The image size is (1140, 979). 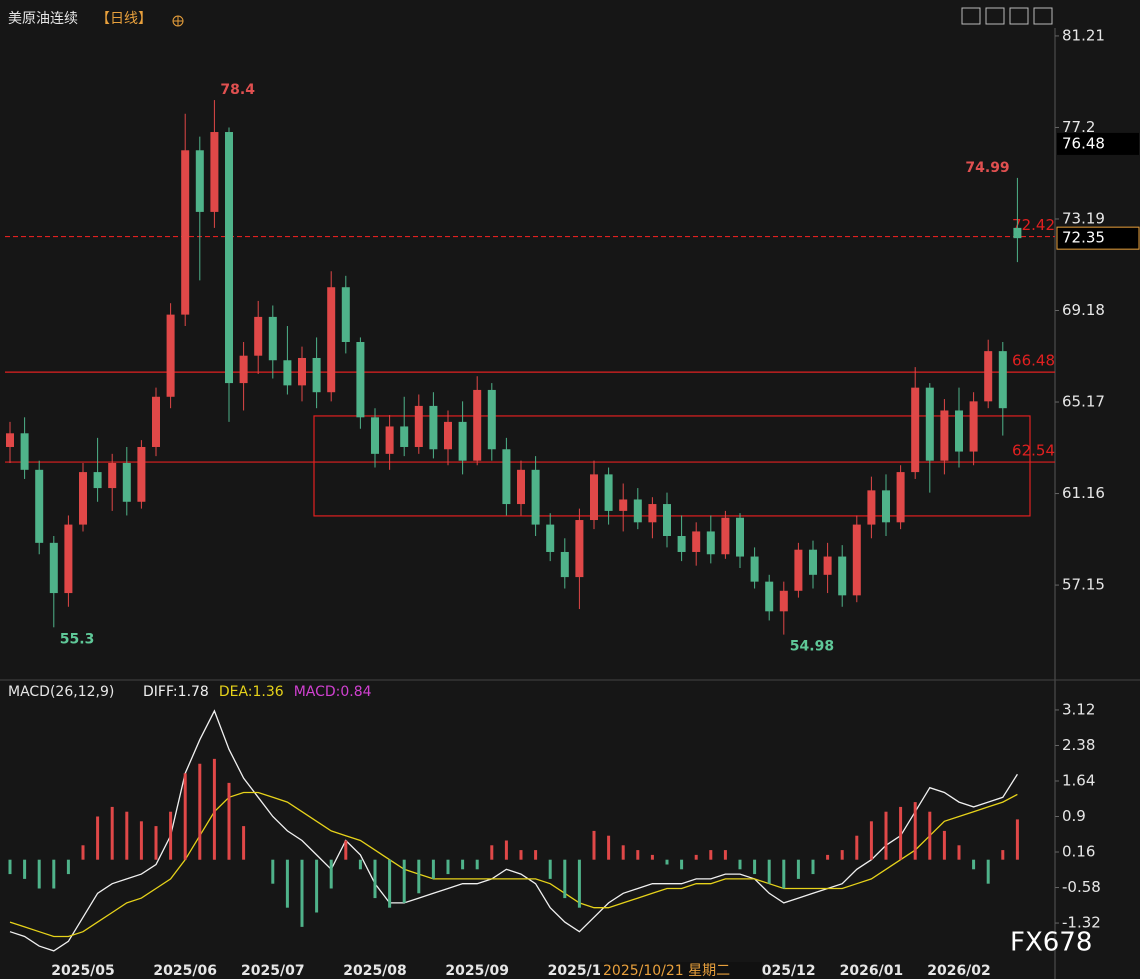 I want to click on crosshair-label: 2025/10/21 星期二, so click(x=666, y=971).